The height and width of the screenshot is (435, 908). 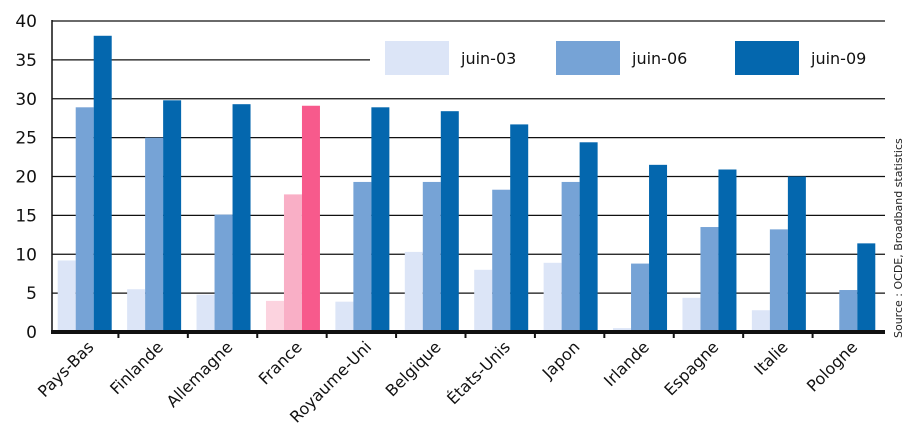 I want to click on source-note: Source : OCDE, Broadband statistics, so click(x=898, y=238).